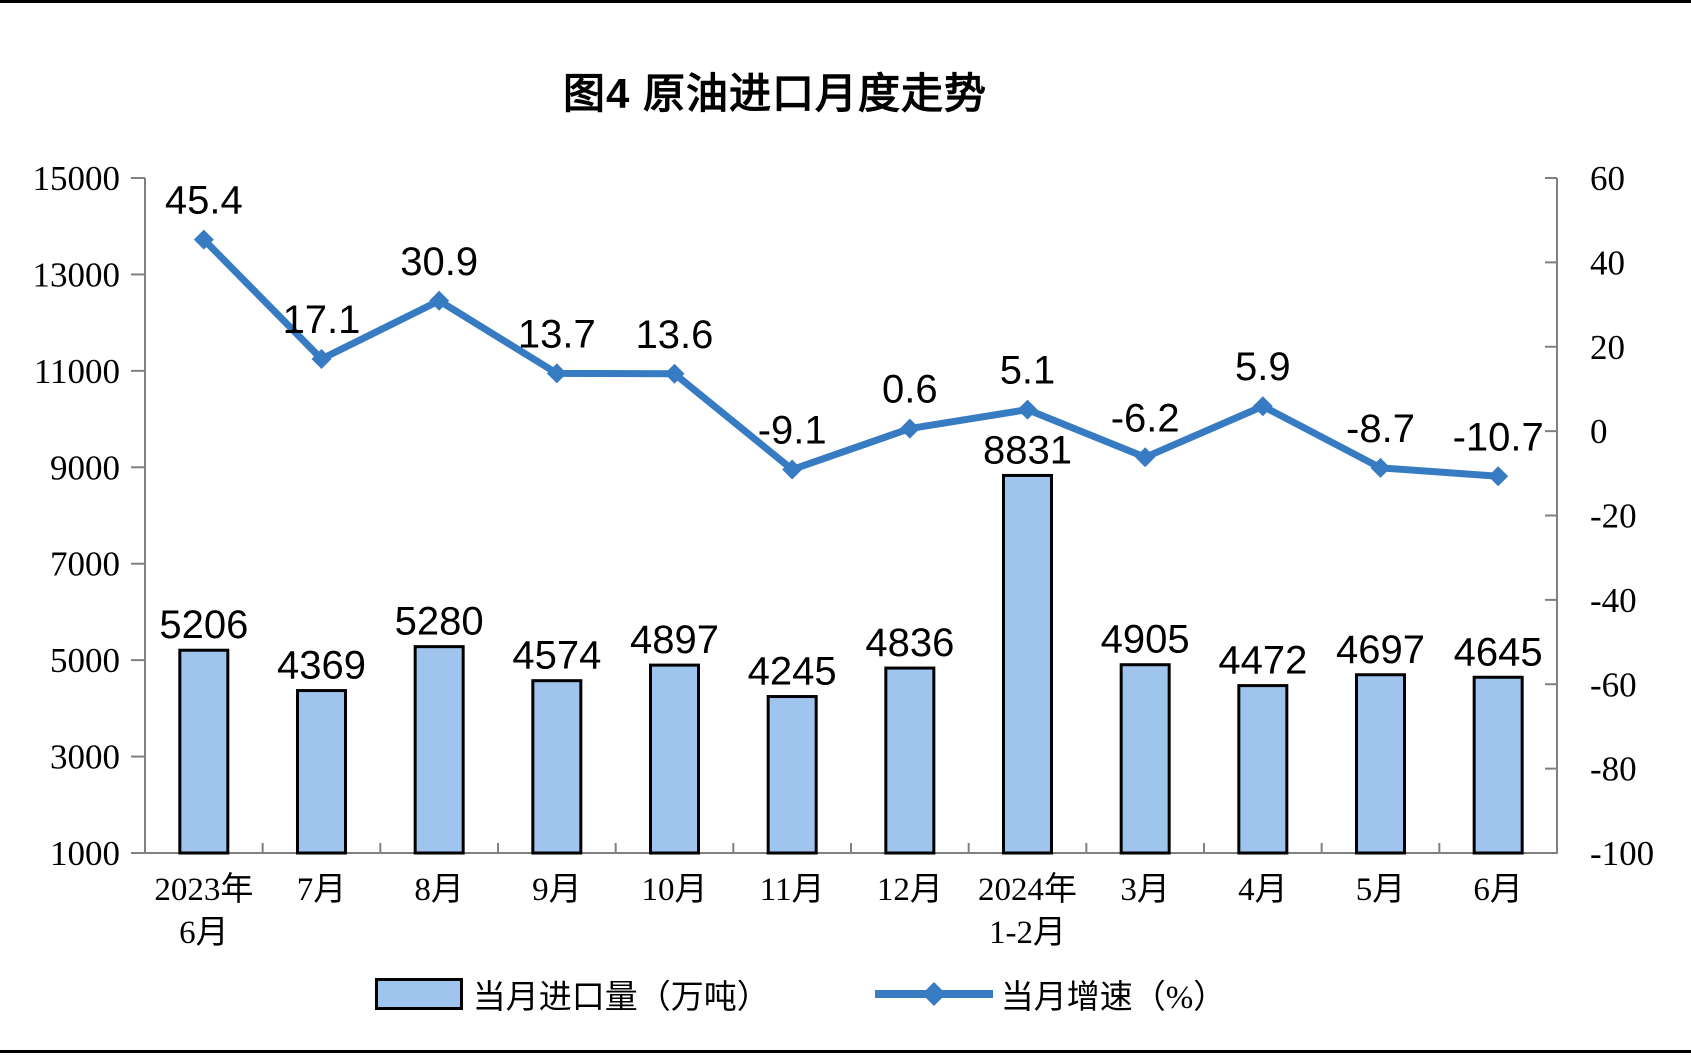 The image size is (1691, 1057). I want to click on x-axis-label: 3月, so click(1145, 890).